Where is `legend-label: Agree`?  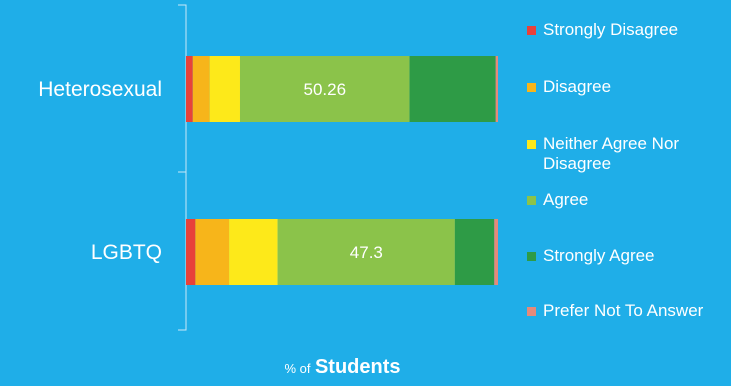 legend-label: Agree is located at coordinates (566, 199).